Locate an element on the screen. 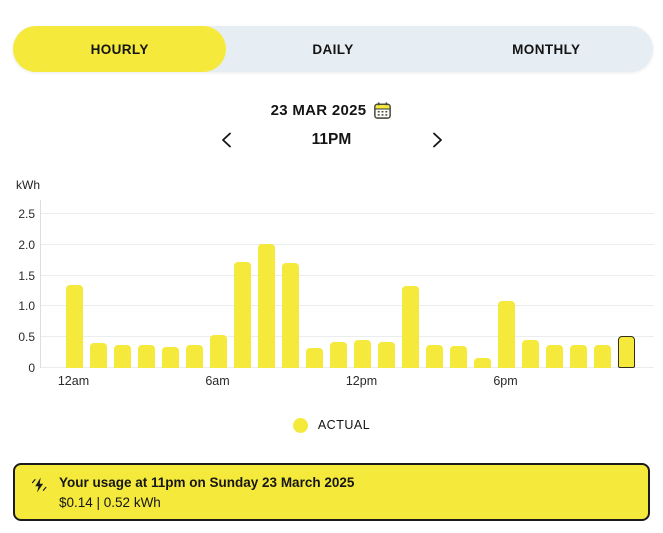  chevron-right-icon is located at coordinates (437, 141).